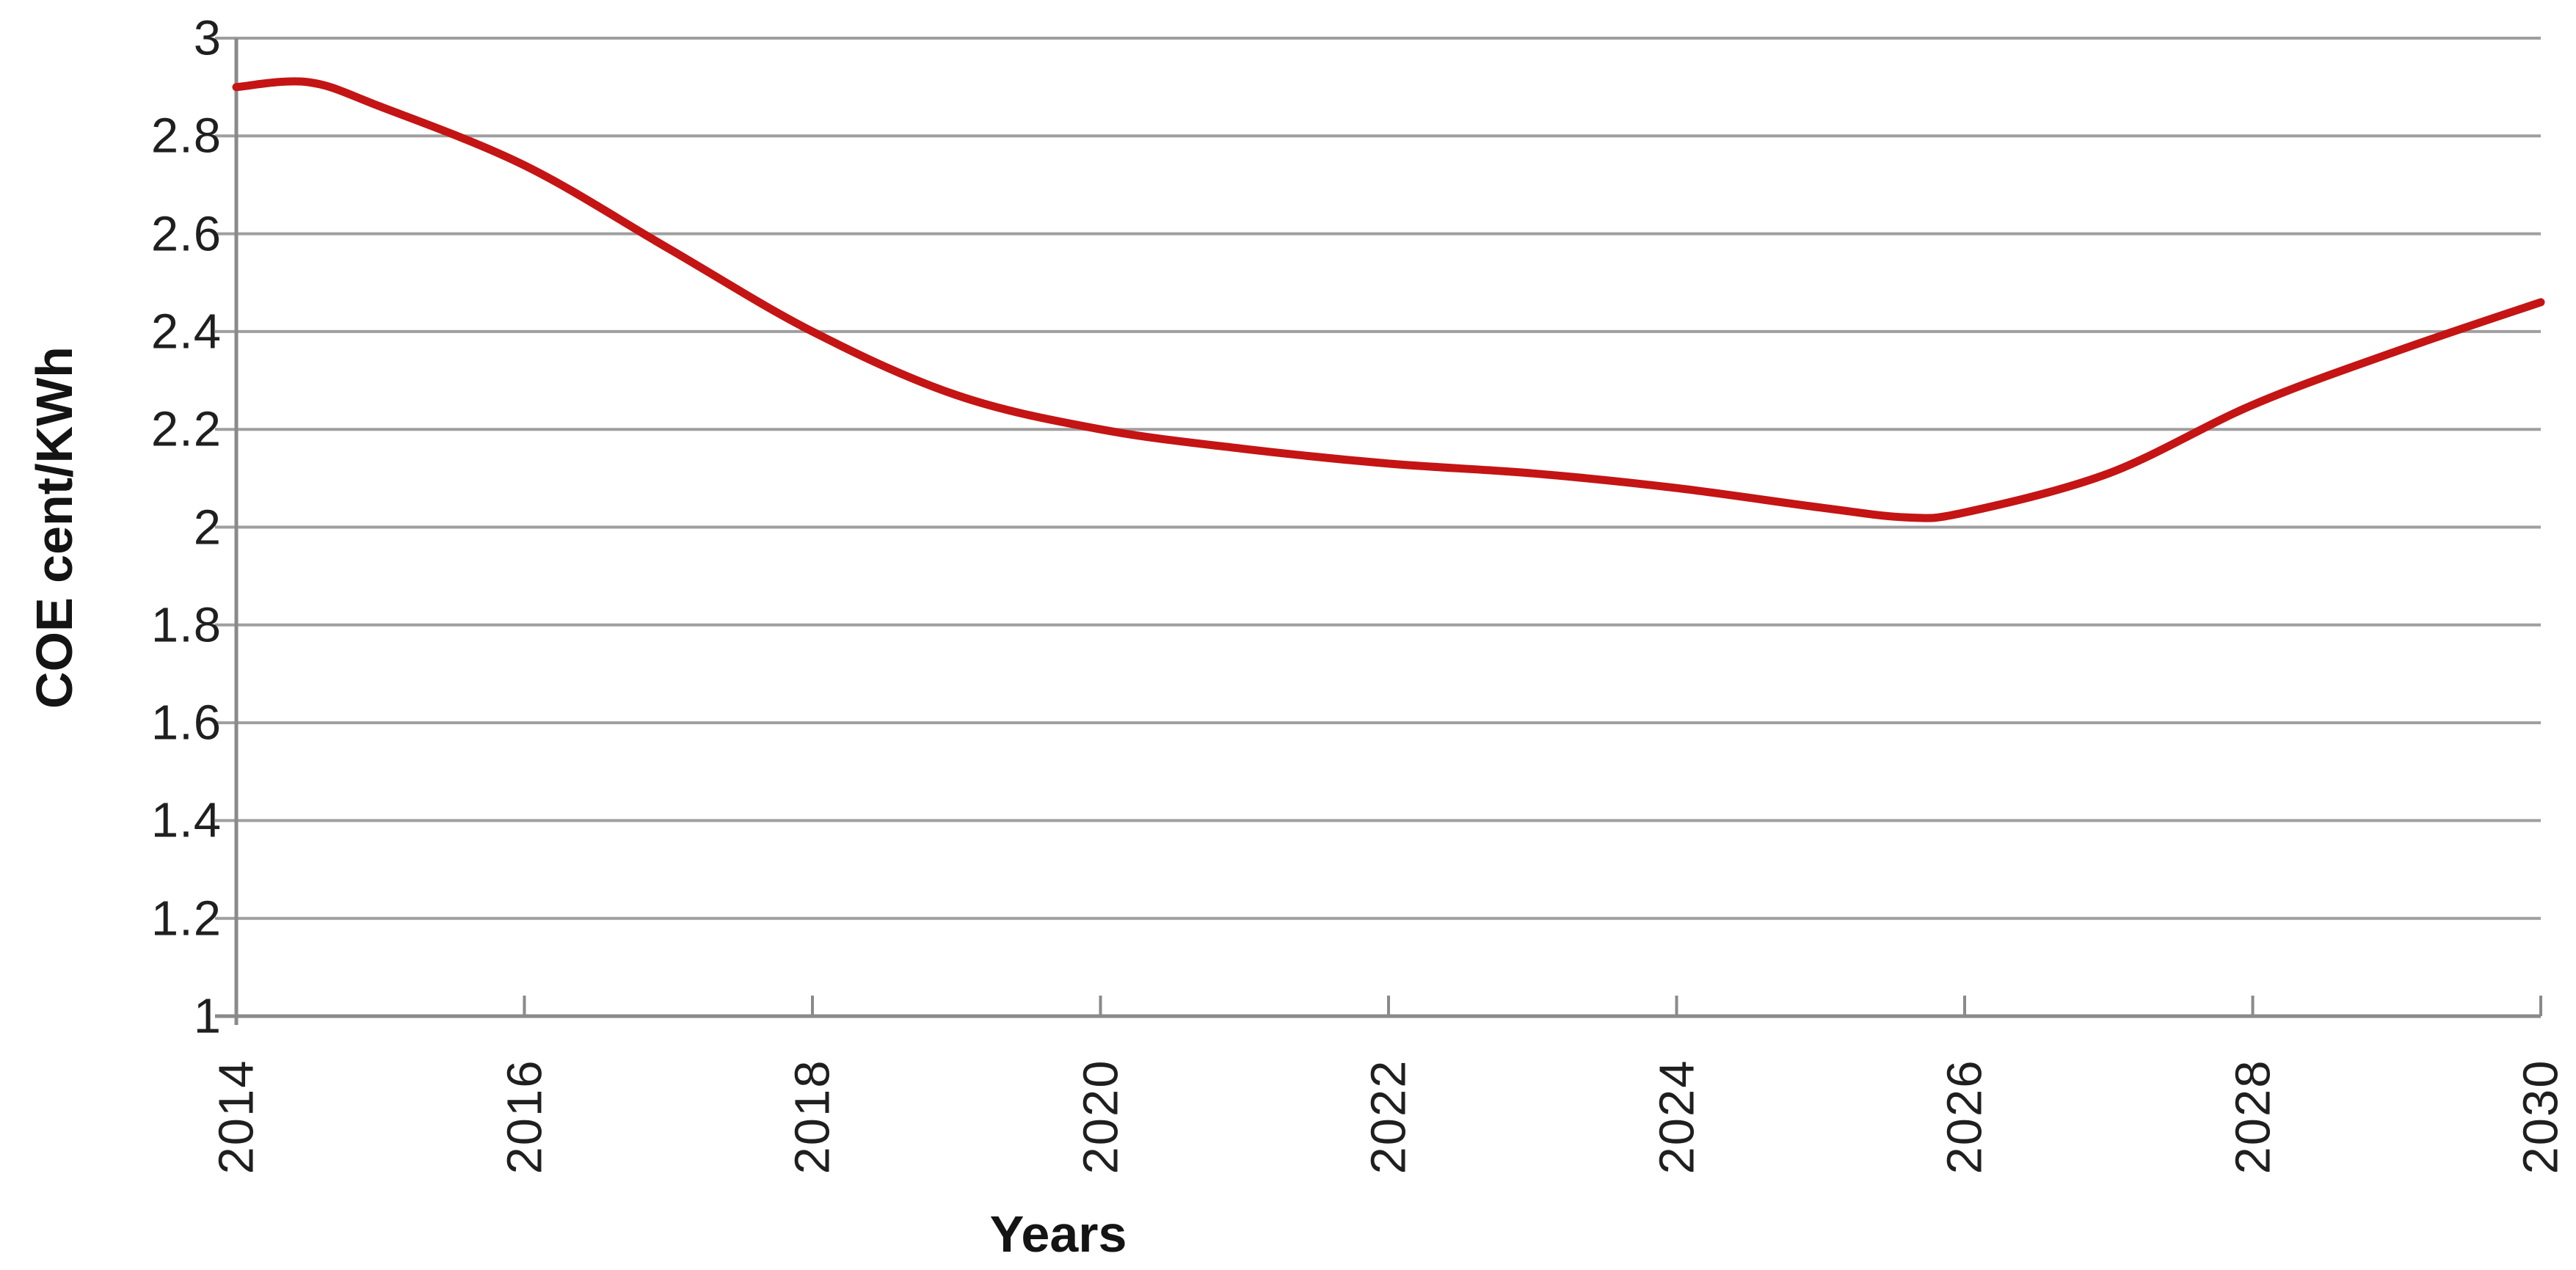 Image resolution: width=2576 pixels, height=1270 pixels. I want to click on x-tick-label-2030: 2030, so click(2541, 1117).